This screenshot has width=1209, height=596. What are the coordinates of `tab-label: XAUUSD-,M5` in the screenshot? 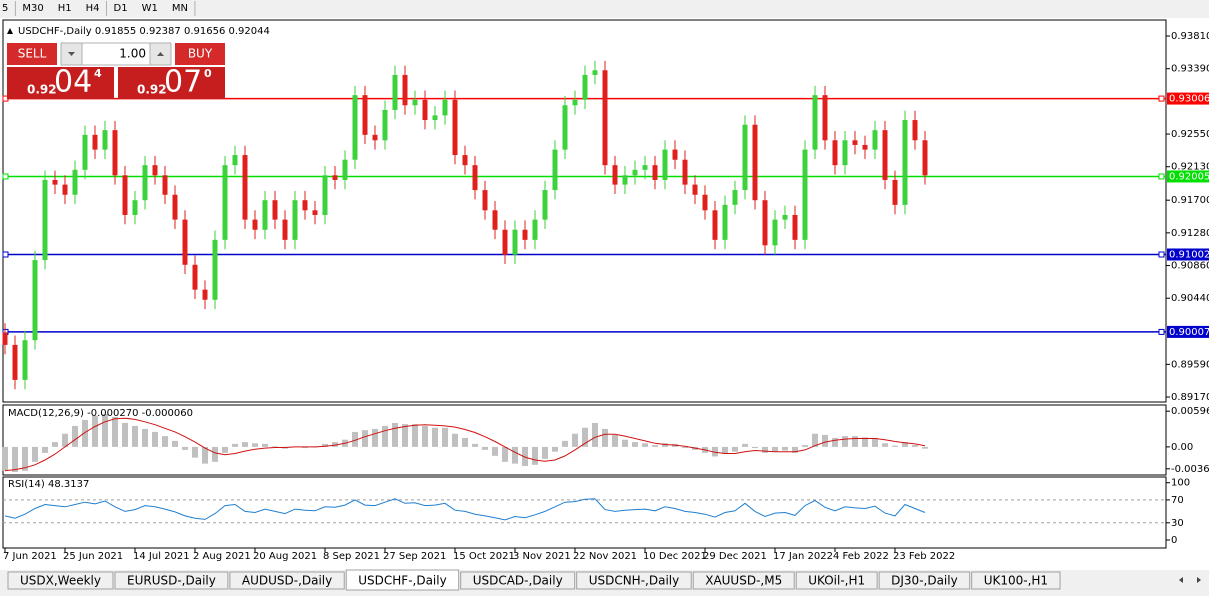 It's located at (743, 581).